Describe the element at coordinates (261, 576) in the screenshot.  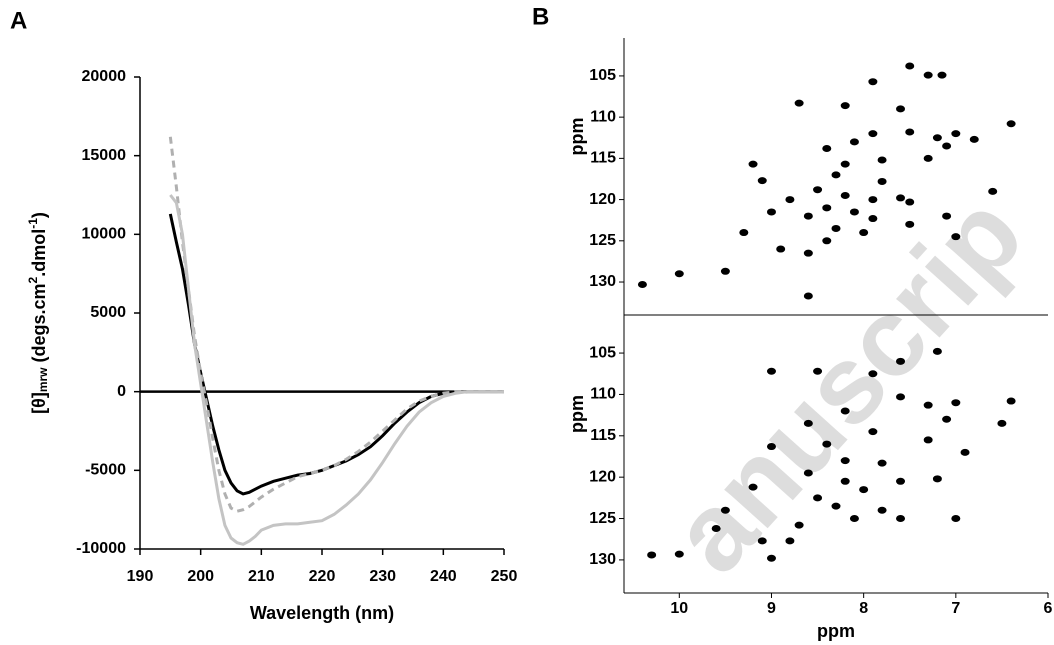
I see `x-tick-label: 210` at that location.